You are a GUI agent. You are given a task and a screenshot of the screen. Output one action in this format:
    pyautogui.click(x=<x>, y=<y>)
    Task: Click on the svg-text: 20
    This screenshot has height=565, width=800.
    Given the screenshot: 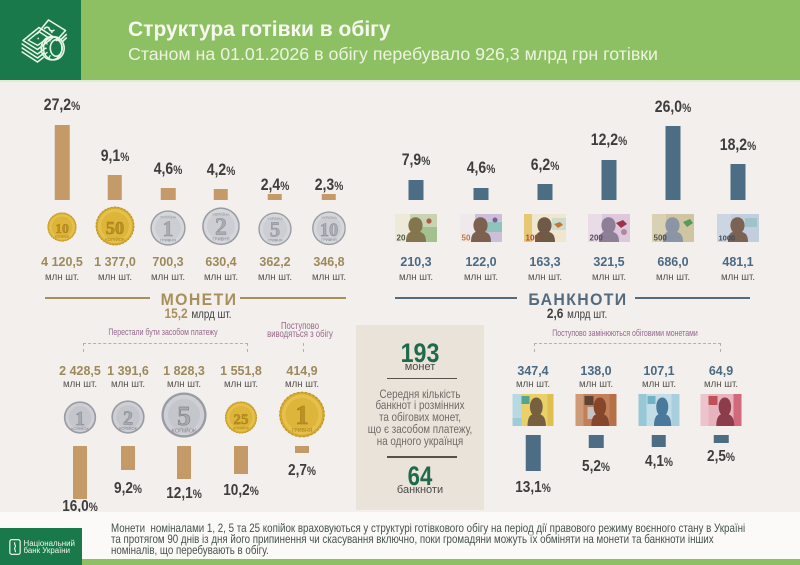 What is the action you would take?
    pyautogui.click(x=401, y=238)
    